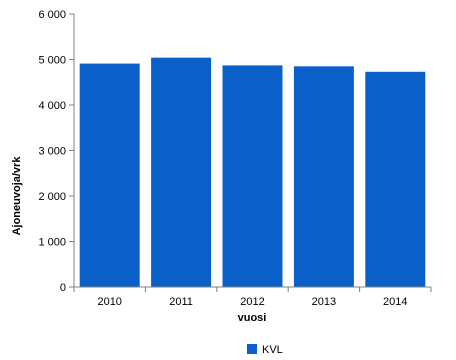 This screenshot has height=360, width=456. Describe the element at coordinates (181, 172) in the screenshot. I see `bar-2011` at that location.